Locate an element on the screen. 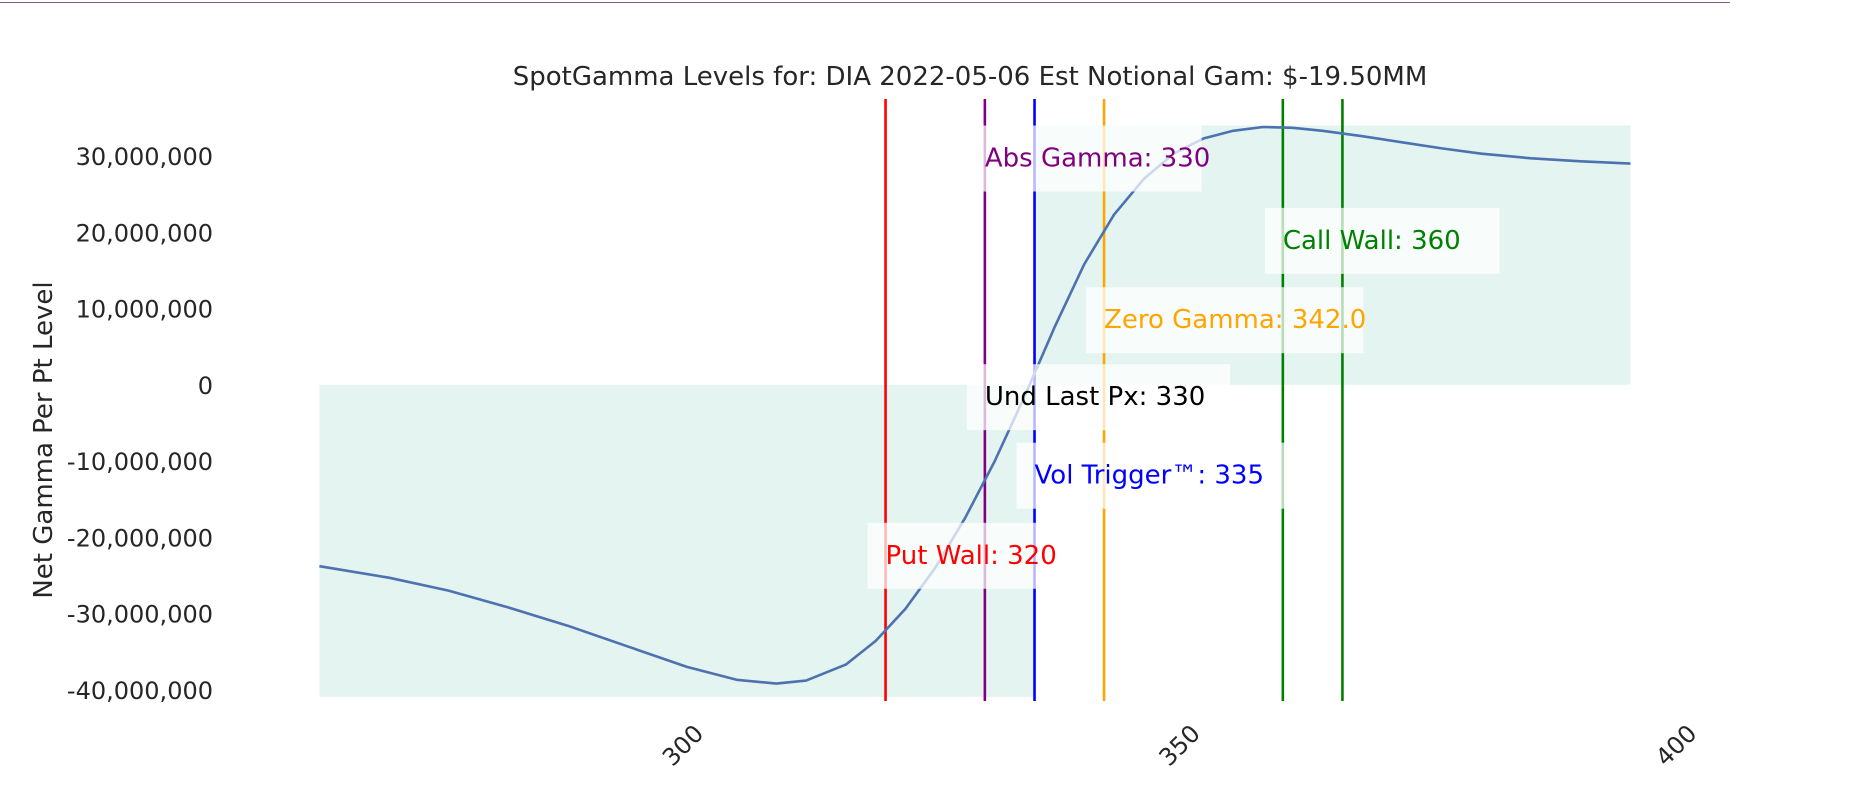  label-abs-gamma: Abs Gamma: 330 is located at coordinates (1097, 159).